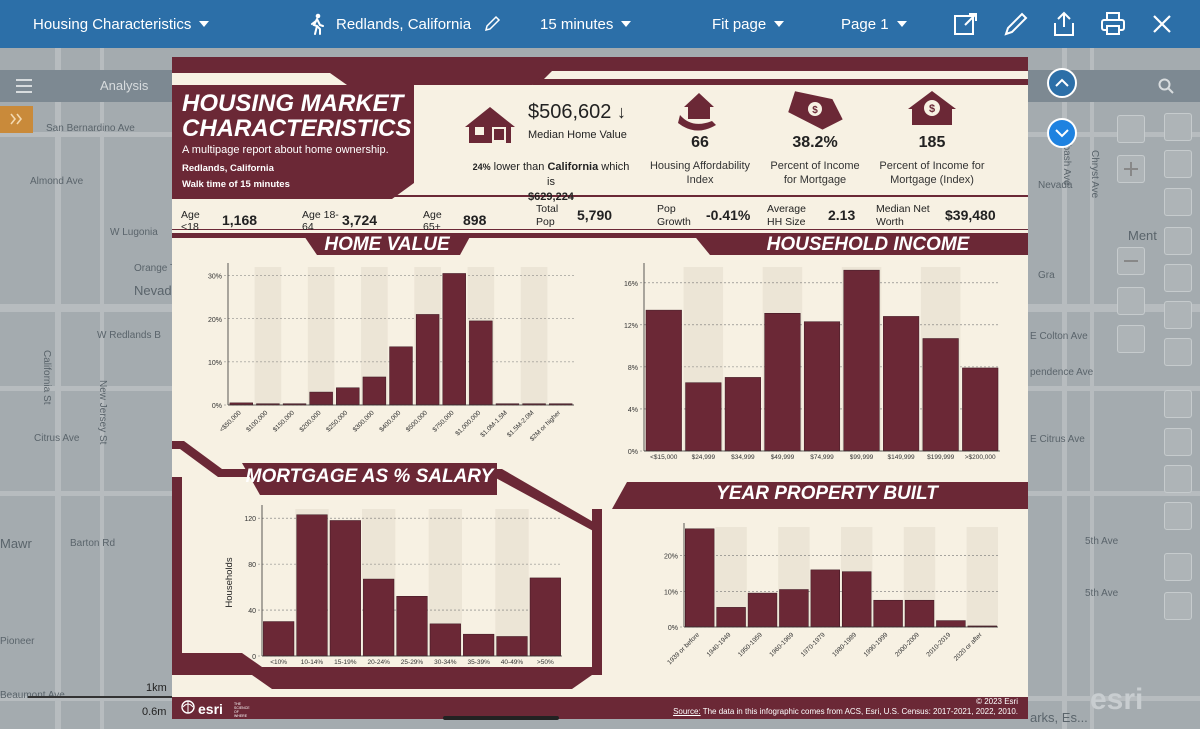  Describe the element at coordinates (24, 86) in the screenshot. I see `hamburger-menu-icon` at that location.